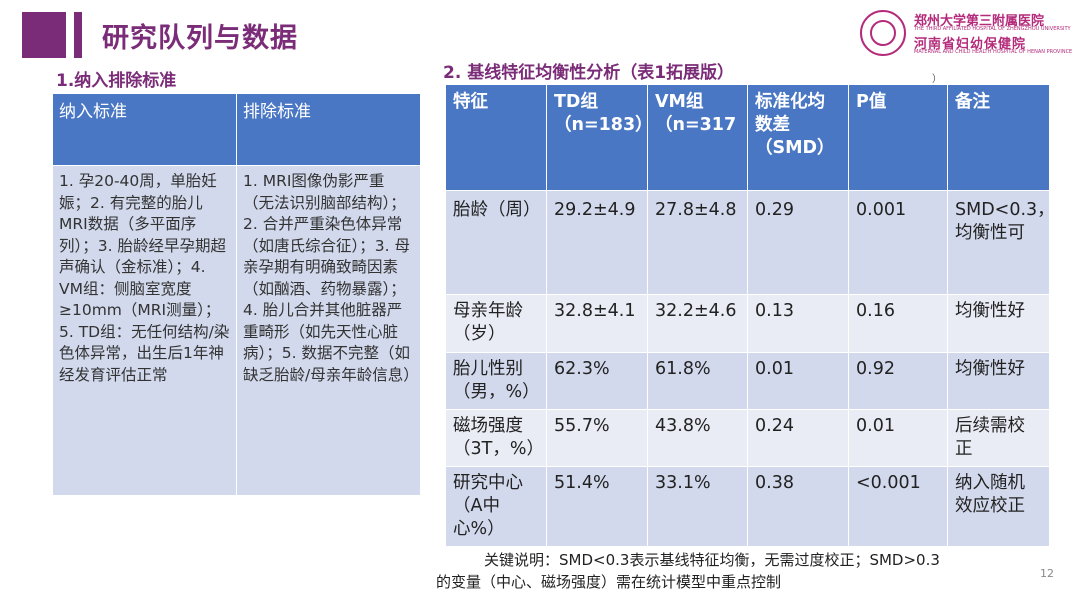 The width and height of the screenshot is (1080, 608). Describe the element at coordinates (609, 582) in the screenshot. I see `key-note-line2: 的变量（中心、磁场强度）需在统计模型中重点控制` at that location.